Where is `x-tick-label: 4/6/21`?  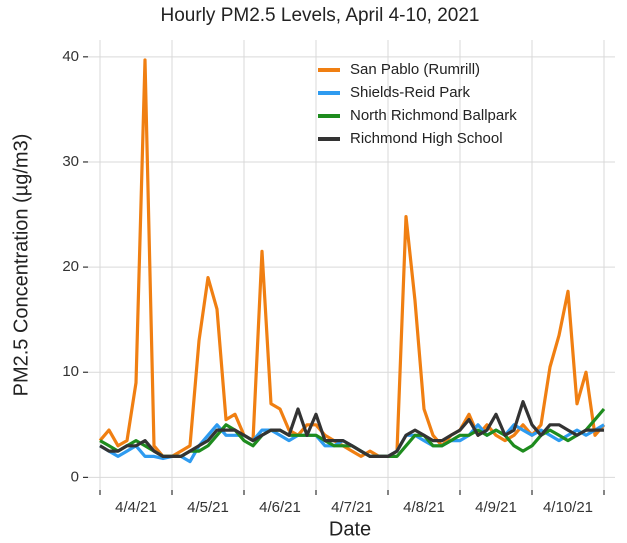
x-tick-label: 4/6/21 is located at coordinates (280, 507).